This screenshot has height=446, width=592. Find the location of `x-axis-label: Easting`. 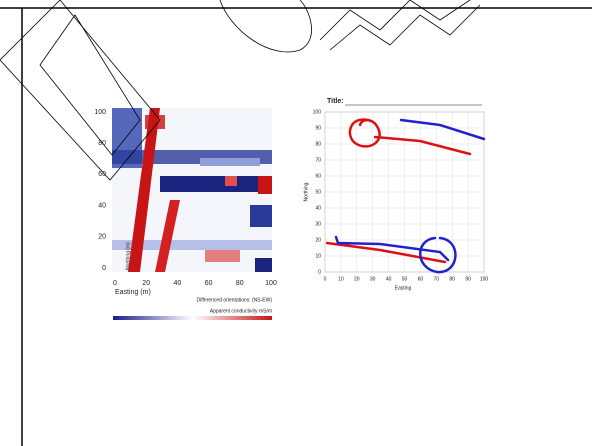

x-axis-label: Easting is located at coordinates (403, 288).